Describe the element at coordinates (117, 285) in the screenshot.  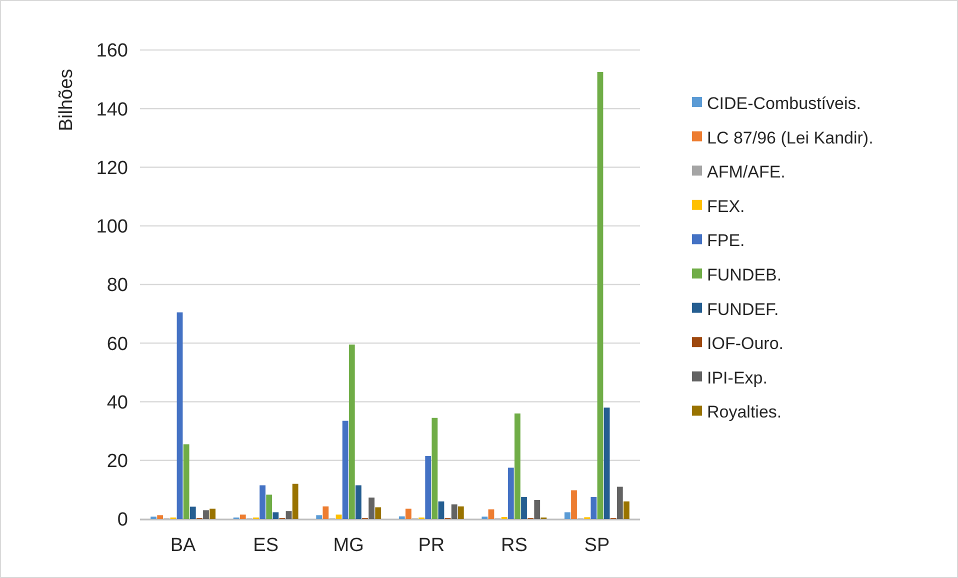
I see `y-tick-label: 80` at that location.